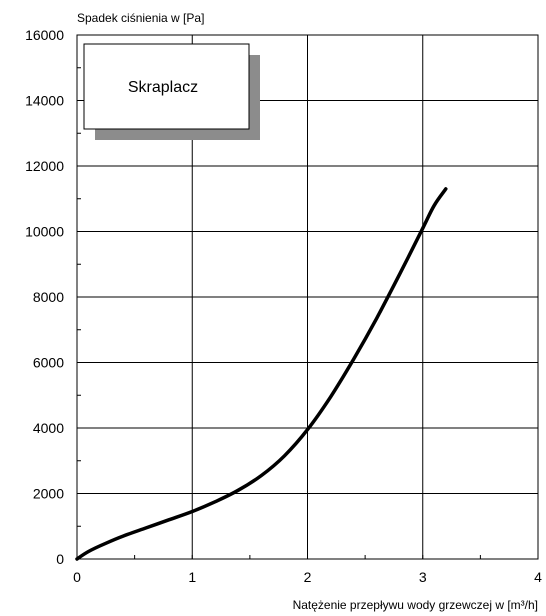 The height and width of the screenshot is (616, 546). What do you see at coordinates (140, 18) in the screenshot?
I see `y-axis-title: Spadek ciśnienia w [Pa]` at bounding box center [140, 18].